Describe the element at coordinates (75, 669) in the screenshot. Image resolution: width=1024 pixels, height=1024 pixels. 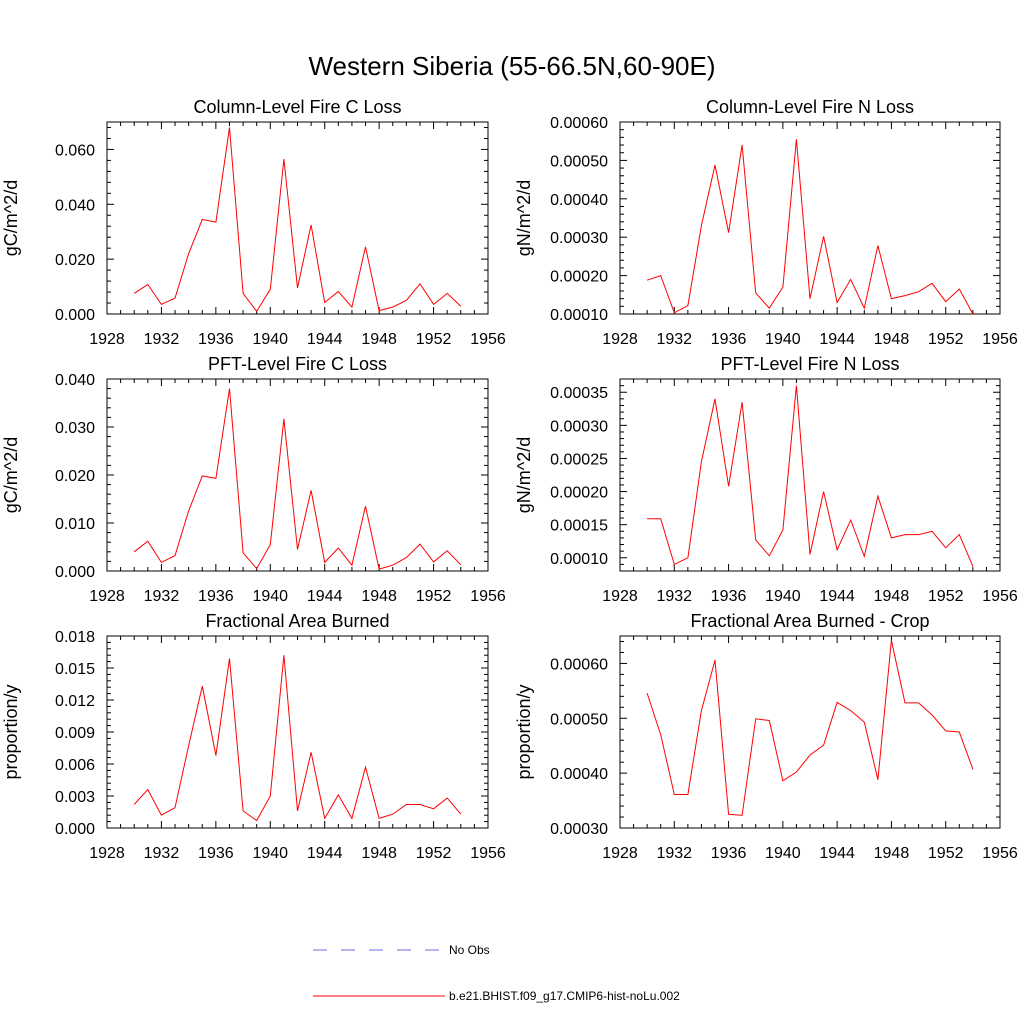
I see `y-tick-label: 0.015` at that location.